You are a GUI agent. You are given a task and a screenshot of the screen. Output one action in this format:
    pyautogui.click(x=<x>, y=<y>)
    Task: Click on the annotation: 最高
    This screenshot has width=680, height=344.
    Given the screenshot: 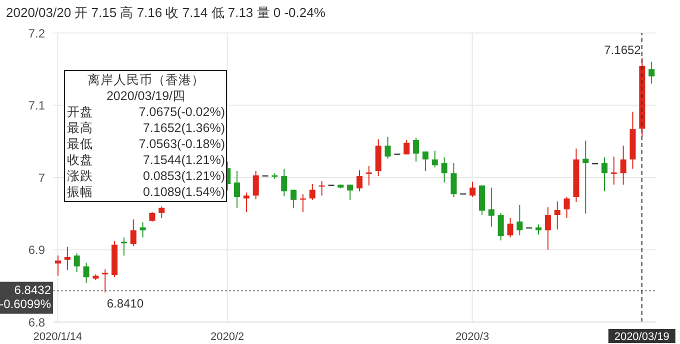 What is the action you would take?
    pyautogui.click(x=80, y=128)
    